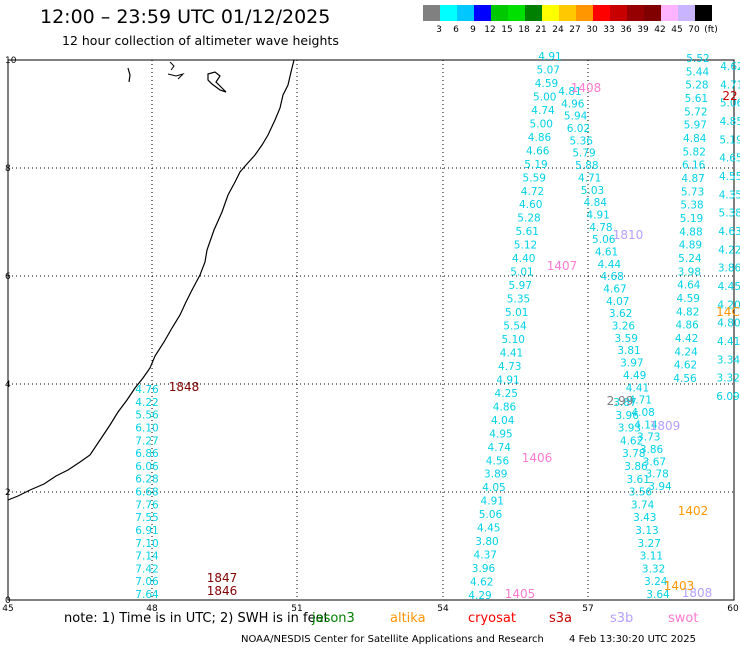 This screenshot has width=740, height=650. Describe the element at coordinates (576, 117) in the screenshot. I see `wave-height-value: 5.94` at that location.